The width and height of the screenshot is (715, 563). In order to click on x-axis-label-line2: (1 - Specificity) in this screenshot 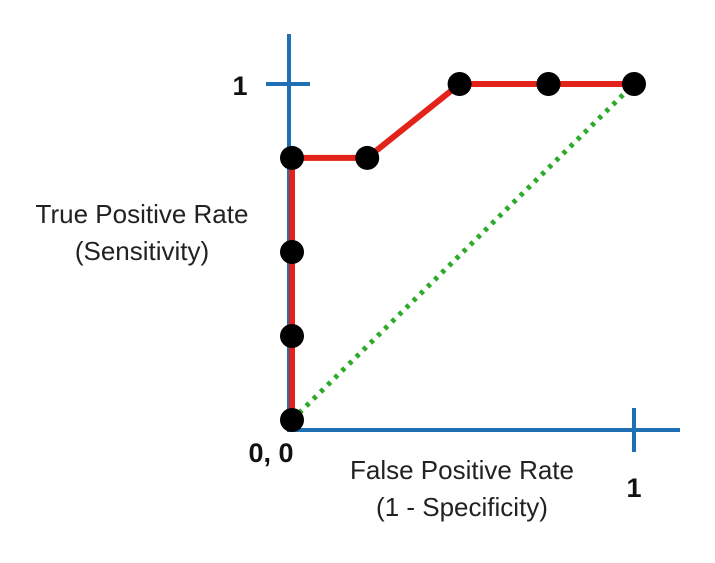, I will do `click(462, 507)`.